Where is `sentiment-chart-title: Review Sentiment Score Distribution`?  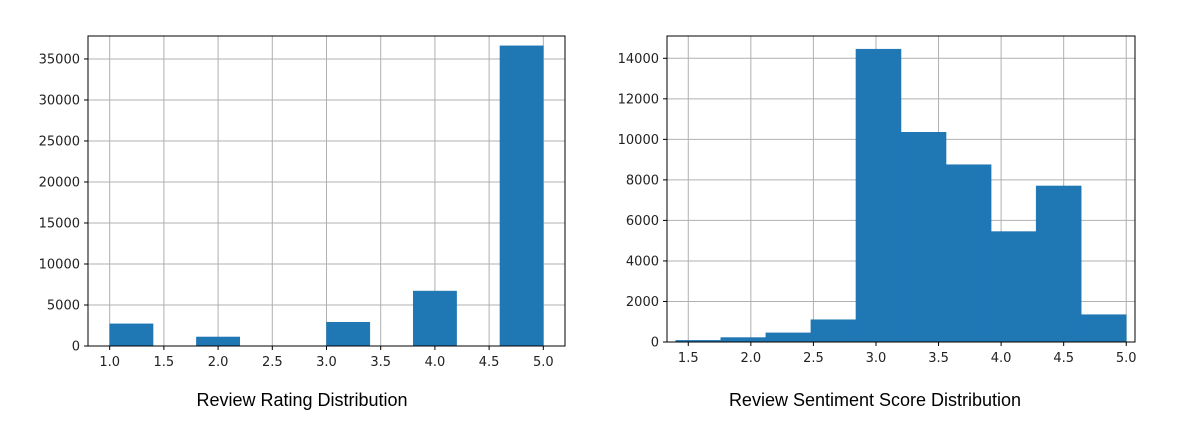 sentiment-chart-title: Review Sentiment Score Distribution is located at coordinates (875, 400).